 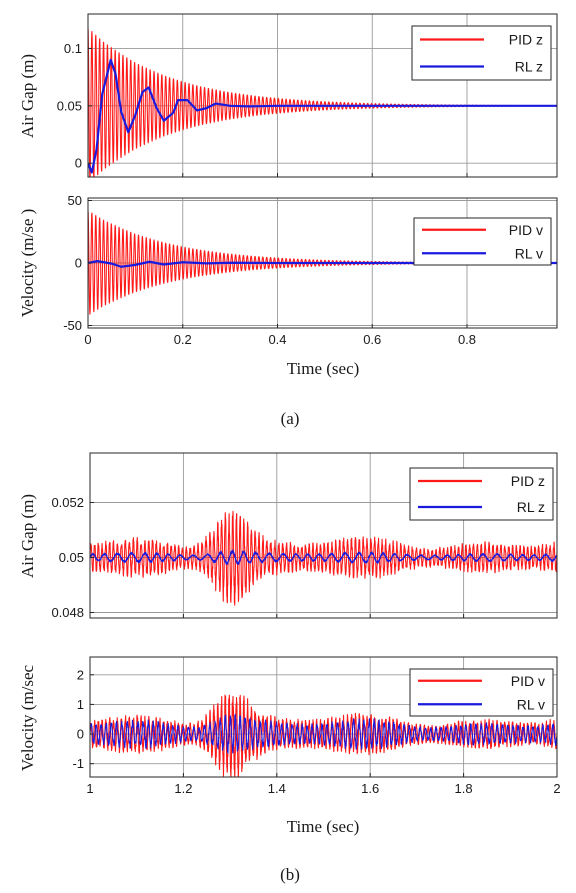 What do you see at coordinates (75, 200) in the screenshot?
I see `y-tick-label: 50` at bounding box center [75, 200].